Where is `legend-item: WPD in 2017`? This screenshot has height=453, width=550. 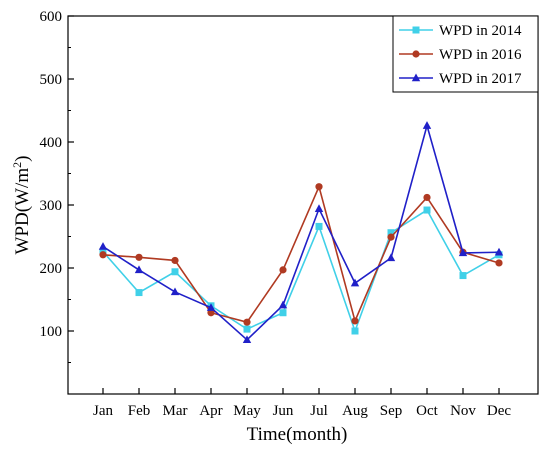 legend-item: WPD in 2017 is located at coordinates (460, 79).